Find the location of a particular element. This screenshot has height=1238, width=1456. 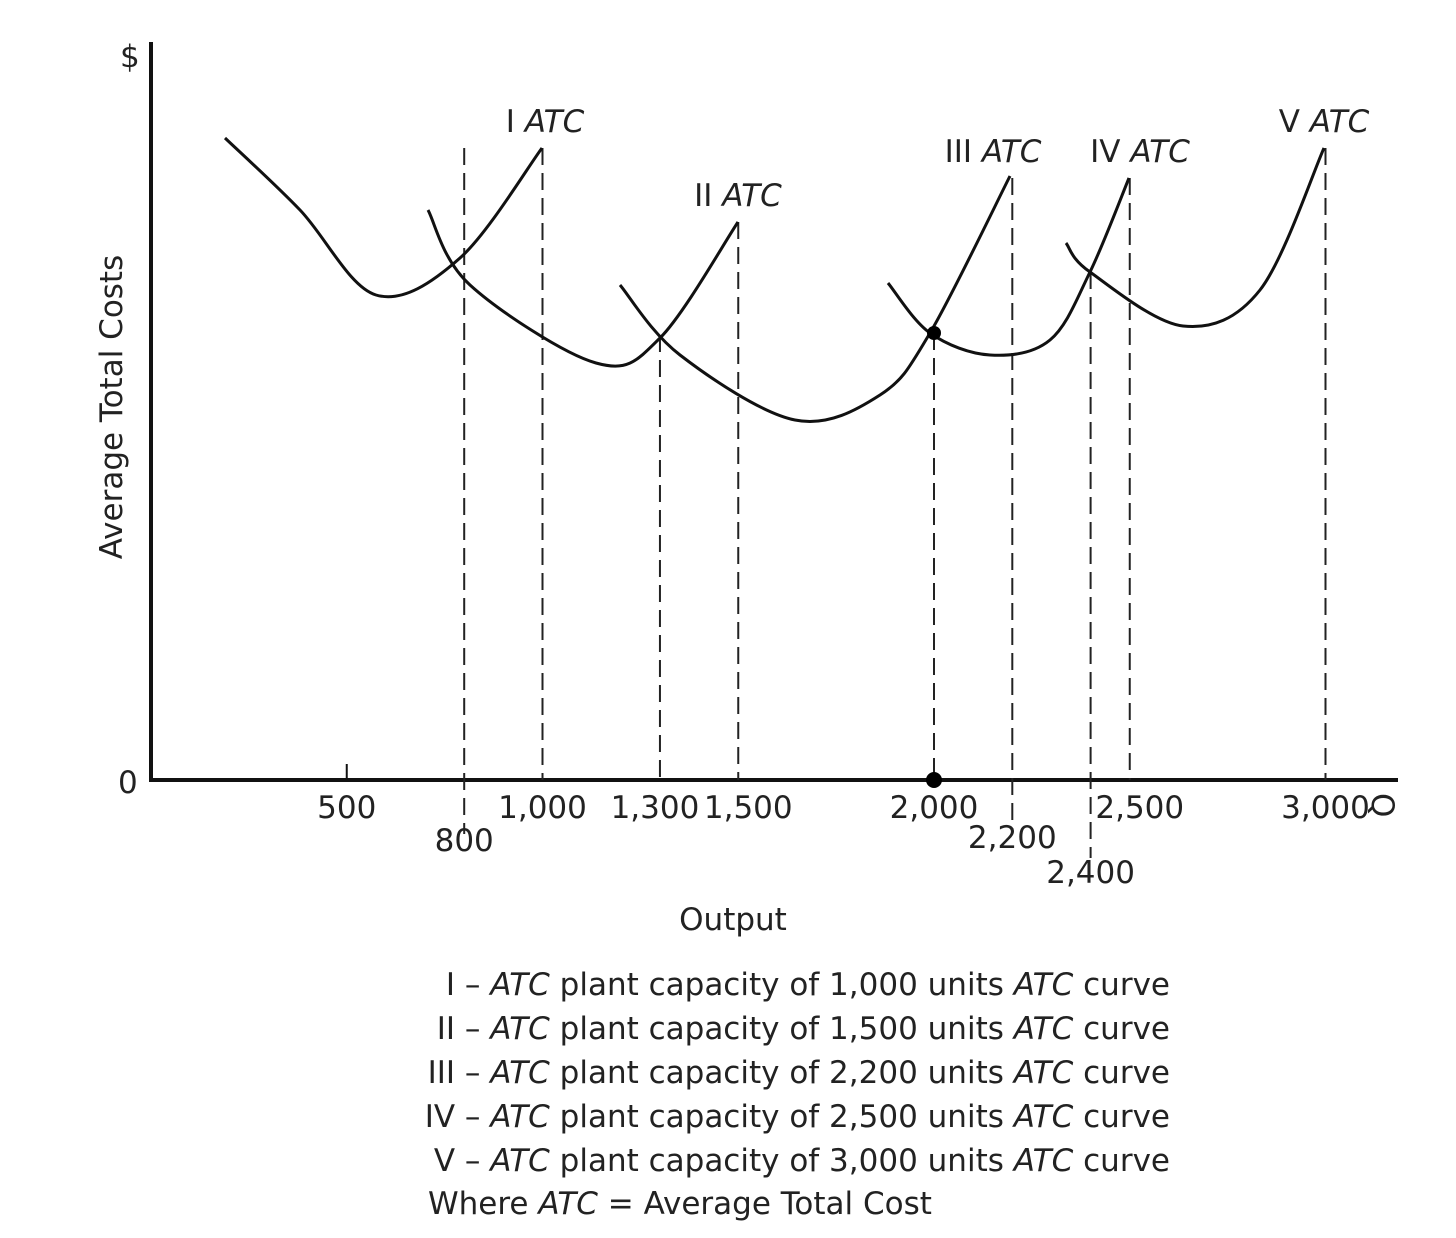

atc-curve-ii is located at coordinates (583, 288).